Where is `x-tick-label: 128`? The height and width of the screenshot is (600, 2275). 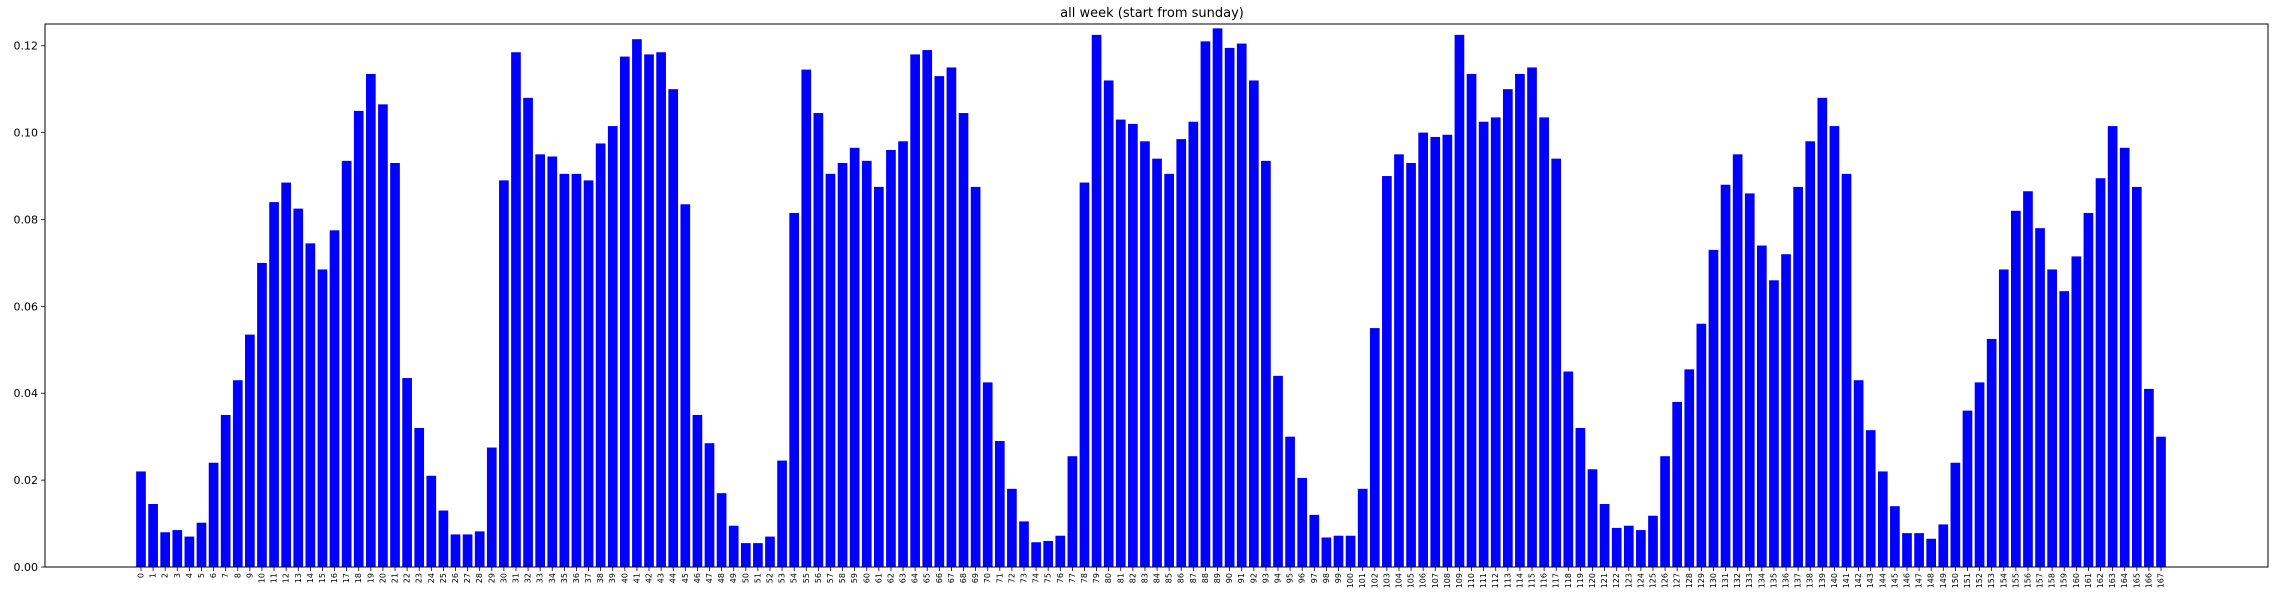
x-tick-label: 128 is located at coordinates (1689, 580).